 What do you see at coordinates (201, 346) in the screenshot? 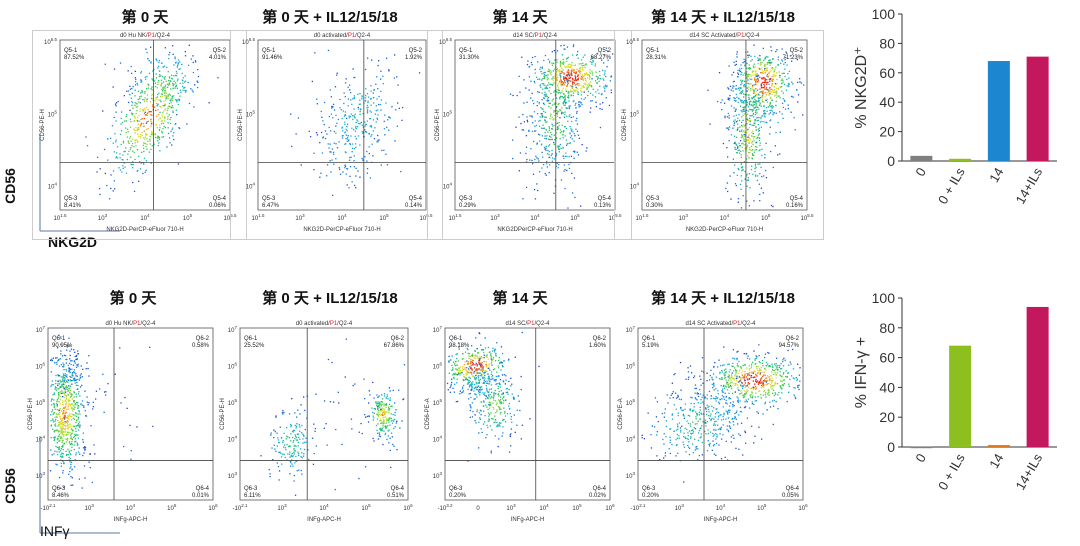
I see `quadrant-value: 0.58%` at bounding box center [201, 346].